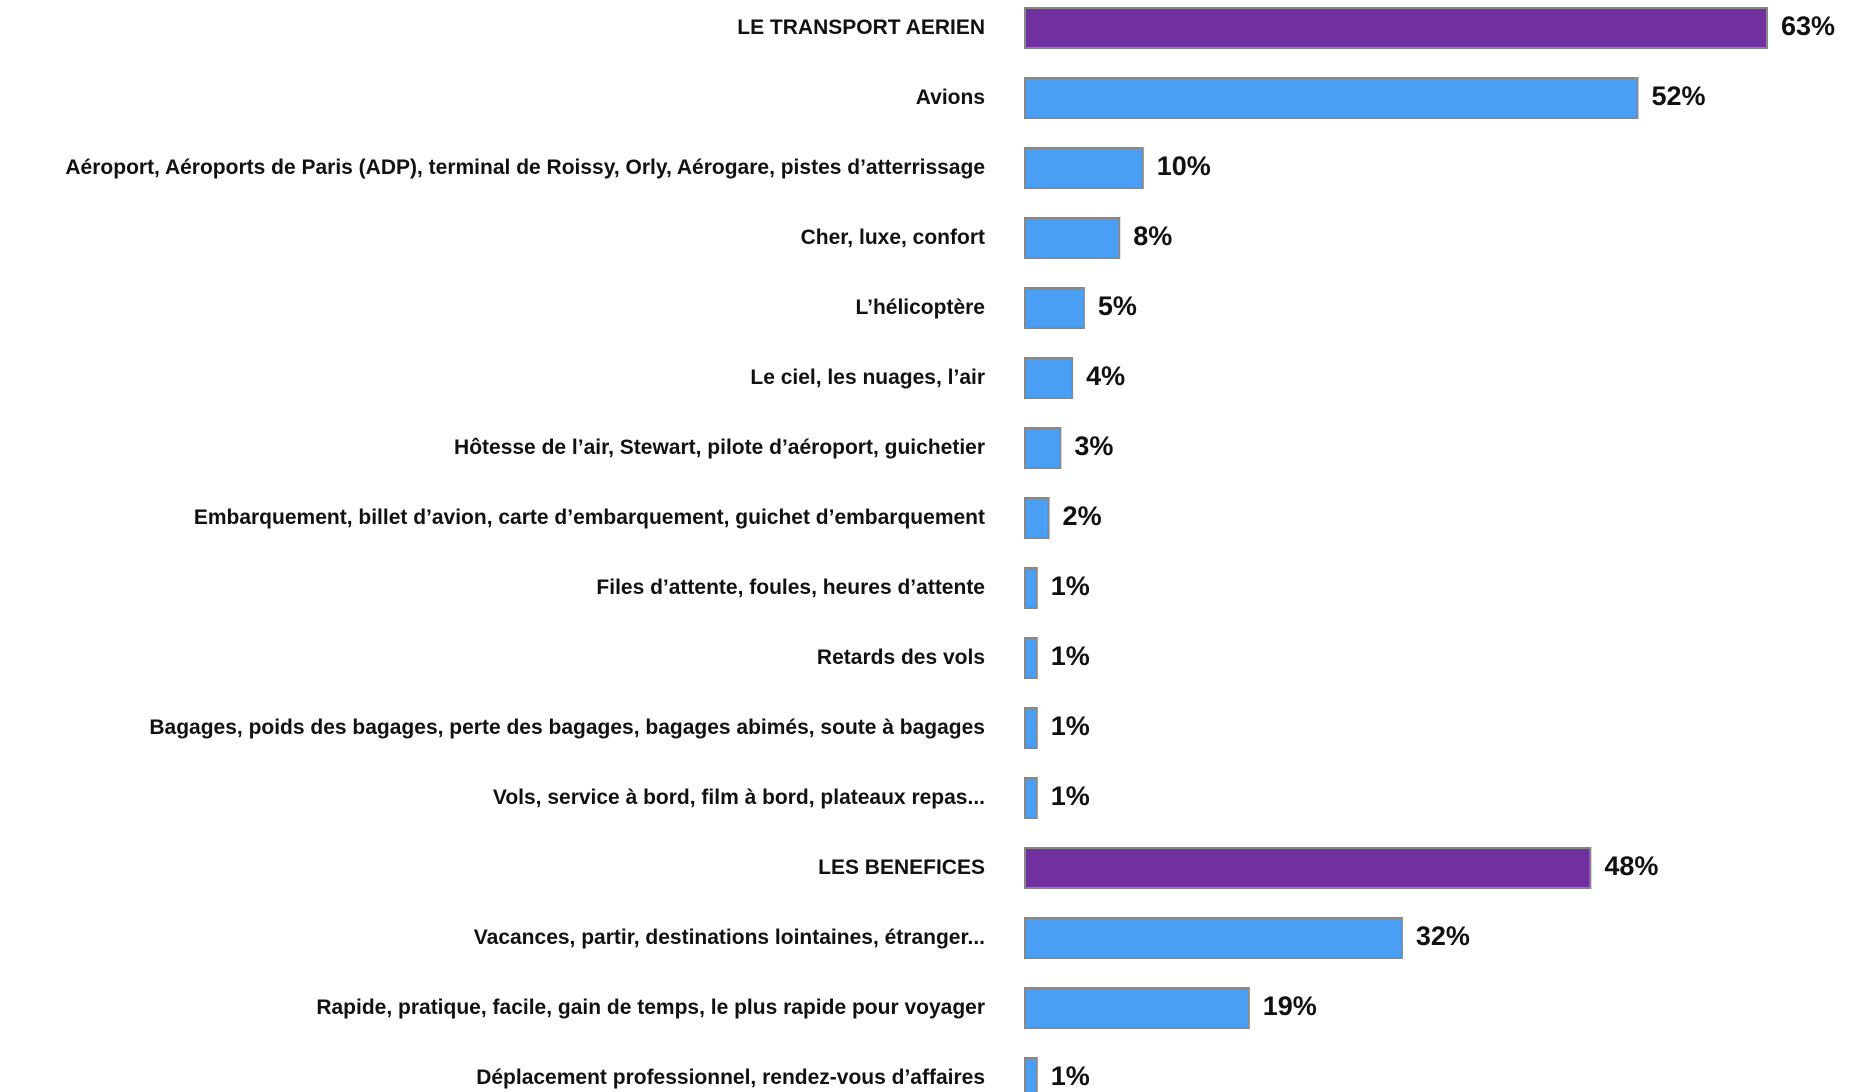 This screenshot has width=1852, height=1092. What do you see at coordinates (492, 868) in the screenshot?
I see `category-label: LES BENEFICES` at bounding box center [492, 868].